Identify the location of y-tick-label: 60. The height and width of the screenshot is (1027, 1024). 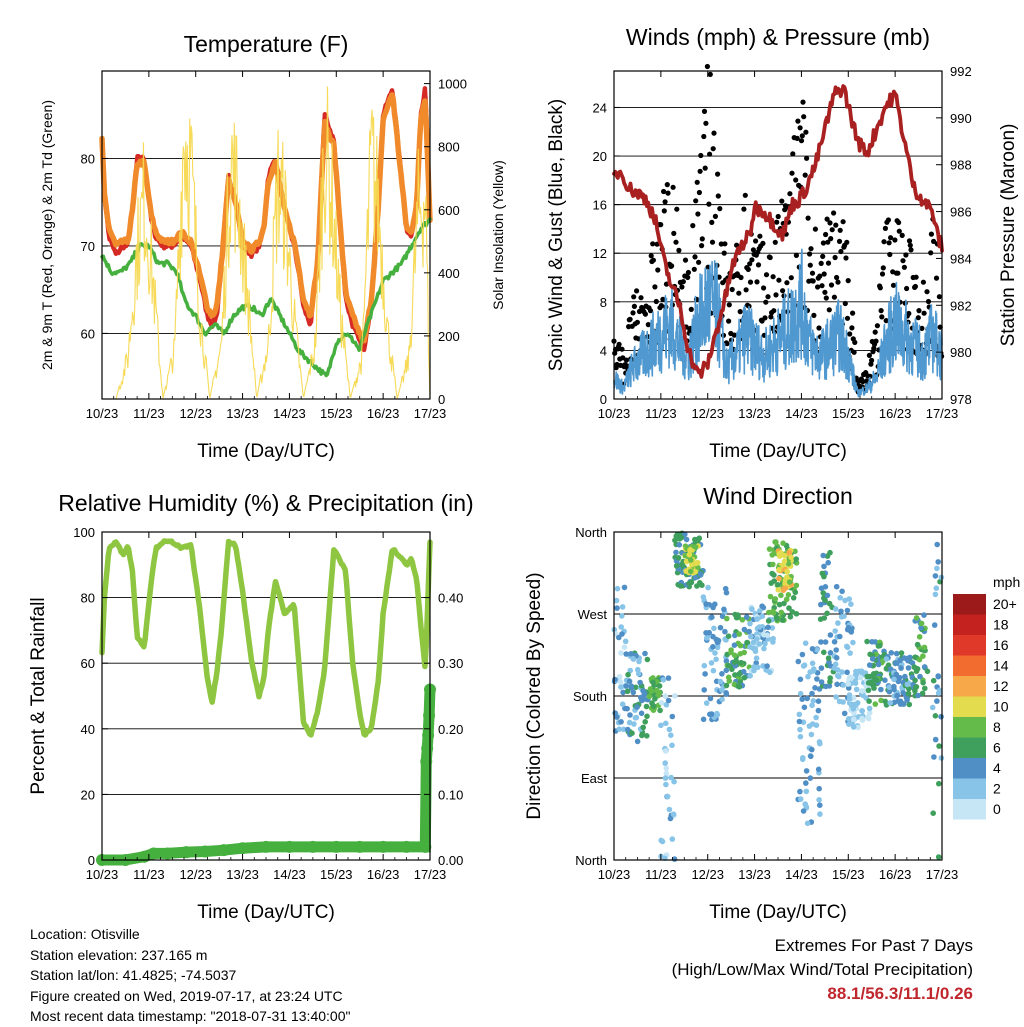
(88, 663).